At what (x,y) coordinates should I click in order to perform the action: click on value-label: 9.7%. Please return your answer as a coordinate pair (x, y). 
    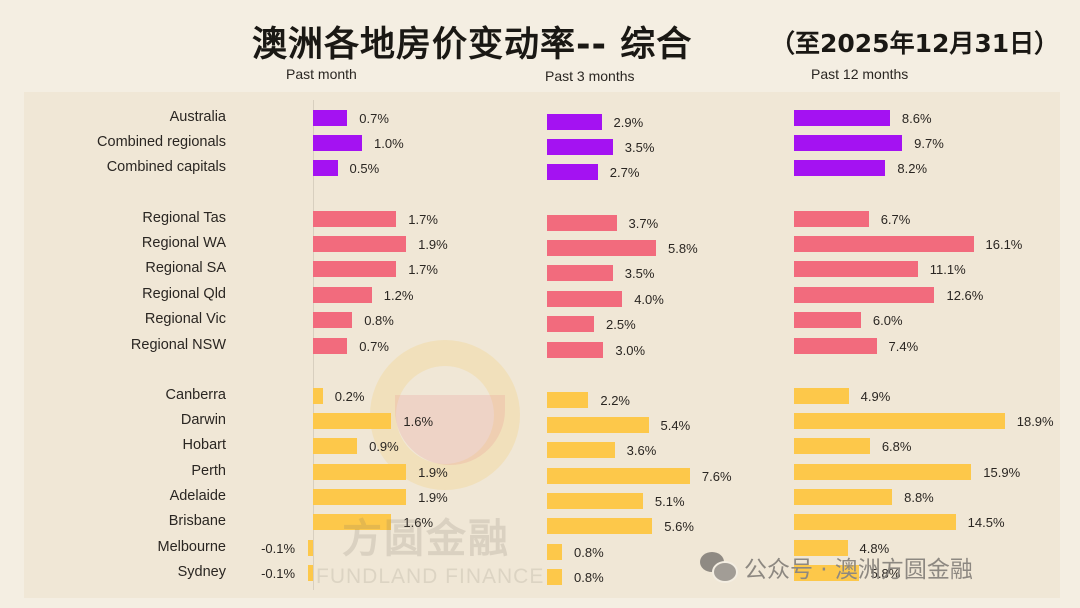
    Looking at the image, I should click on (929, 143).